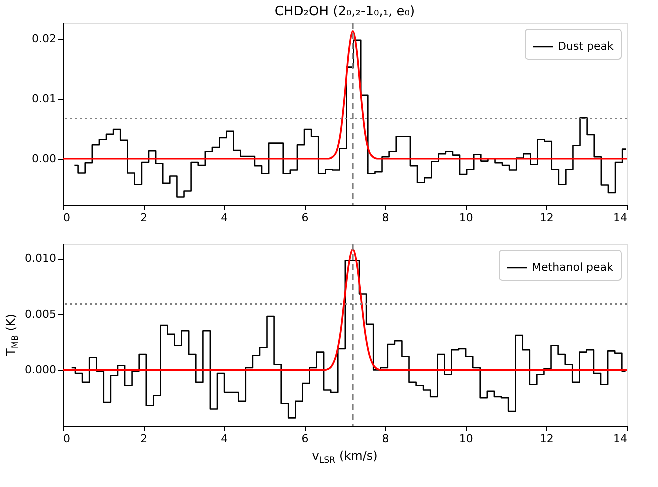 This screenshot has height=487, width=658. I want to click on legend-label: Methanol peak, so click(573, 267).